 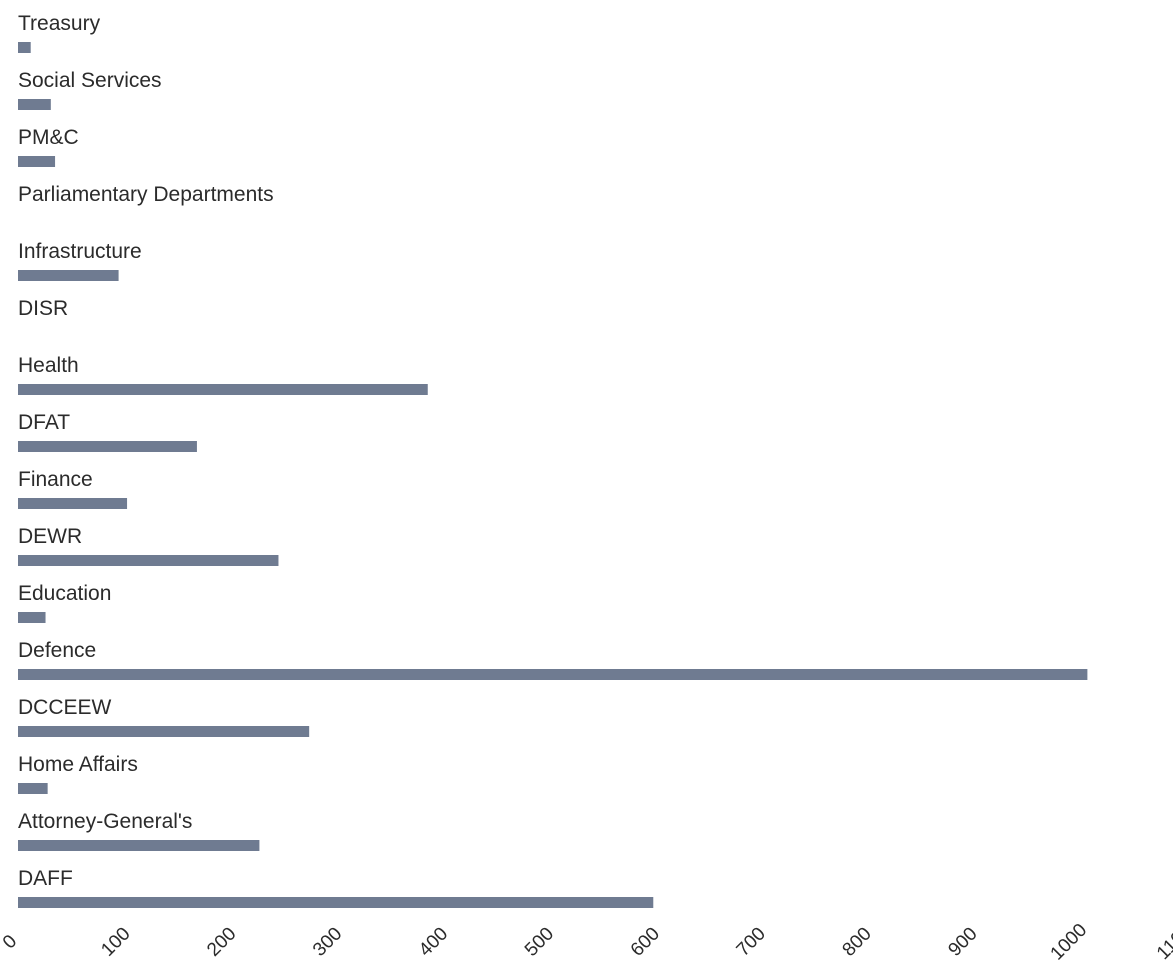 I want to click on x-axis-ticks-group: 0 100 200 300 400 500 600 700 800 900 1000 1100, so click(x=586, y=942).